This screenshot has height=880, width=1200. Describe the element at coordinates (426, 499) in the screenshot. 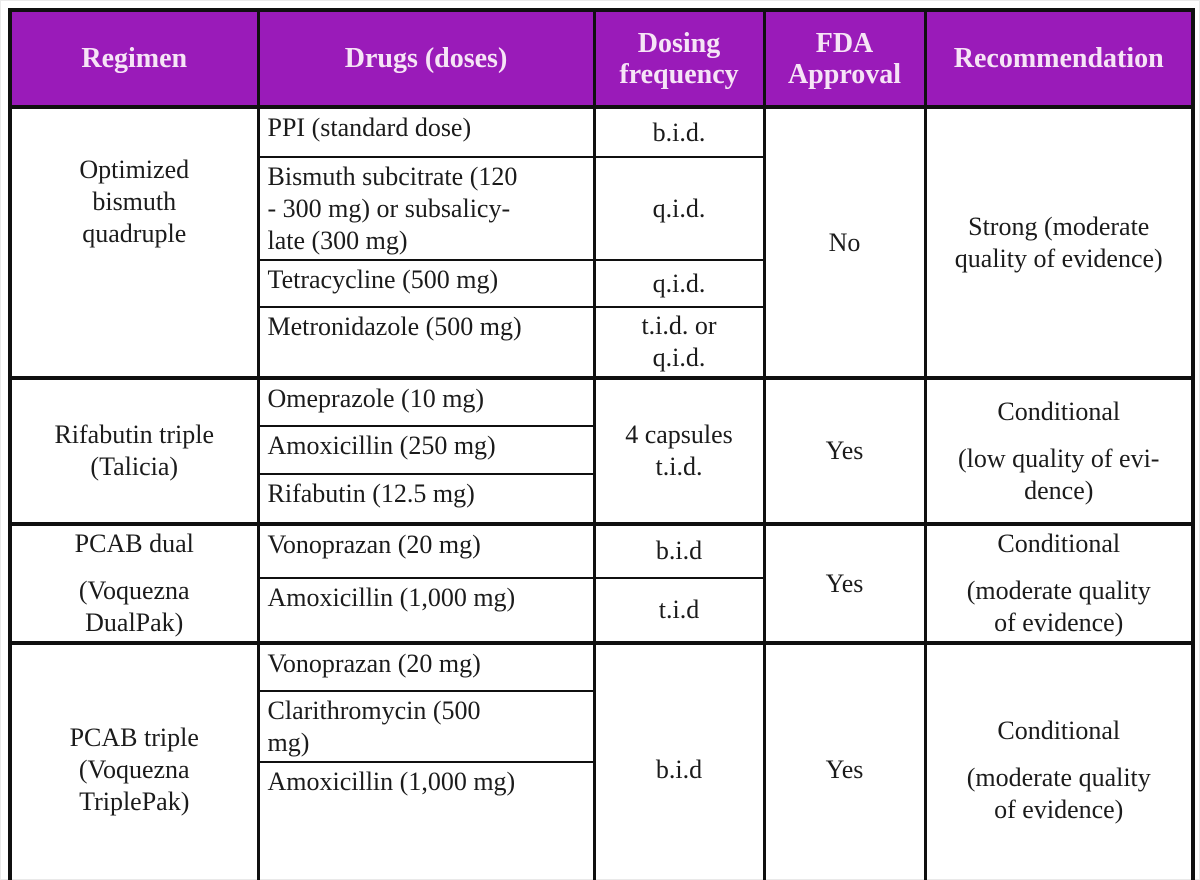

I see `drug-cell: Rifabutin (12.5 mg)` at that location.